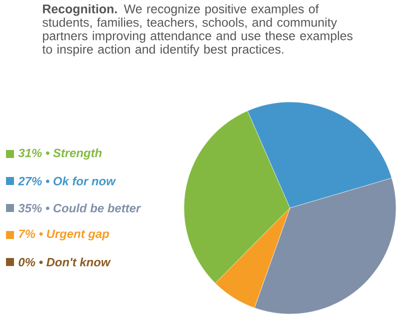  Describe the element at coordinates (67, 181) in the screenshot. I see `legend-label: 27% • Ok for now` at that location.